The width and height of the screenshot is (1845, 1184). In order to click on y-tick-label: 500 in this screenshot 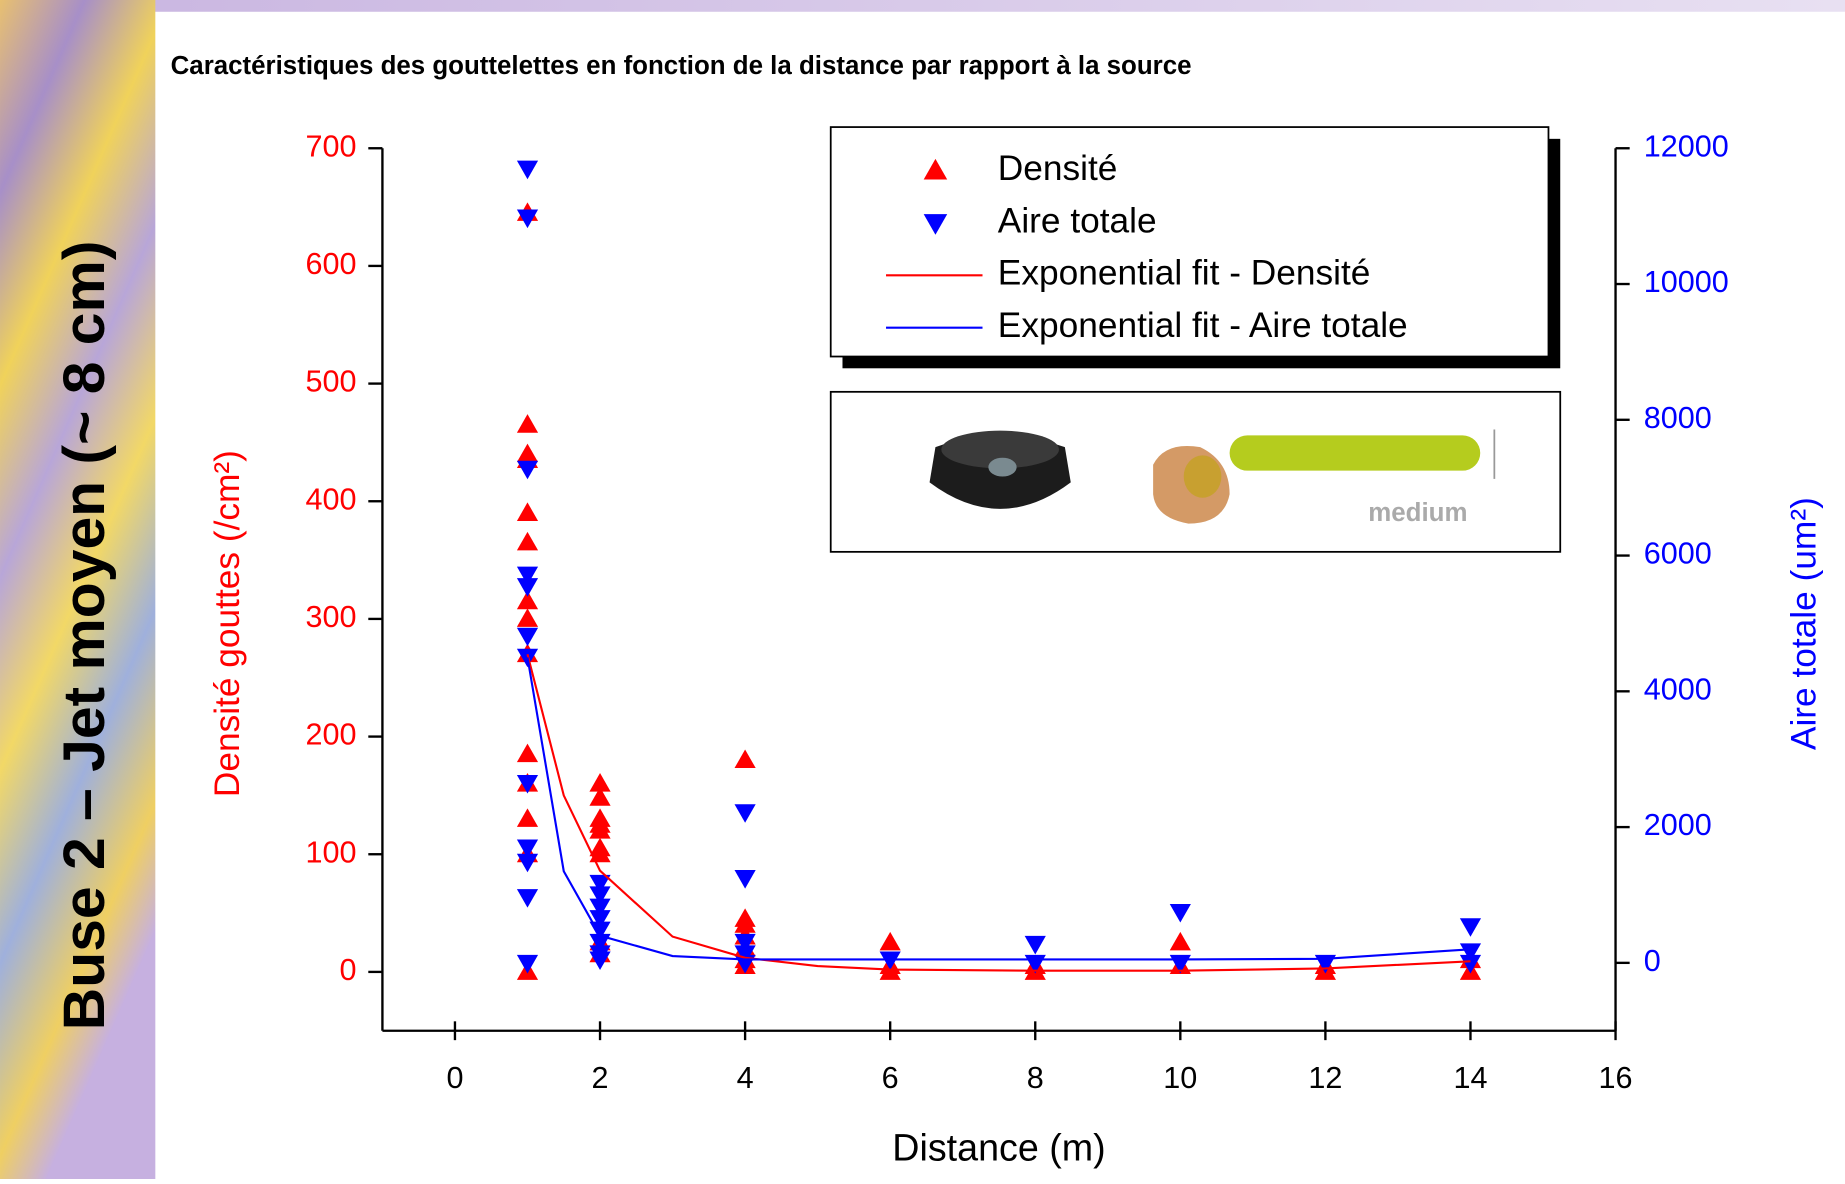, I will do `click(331, 382)`.